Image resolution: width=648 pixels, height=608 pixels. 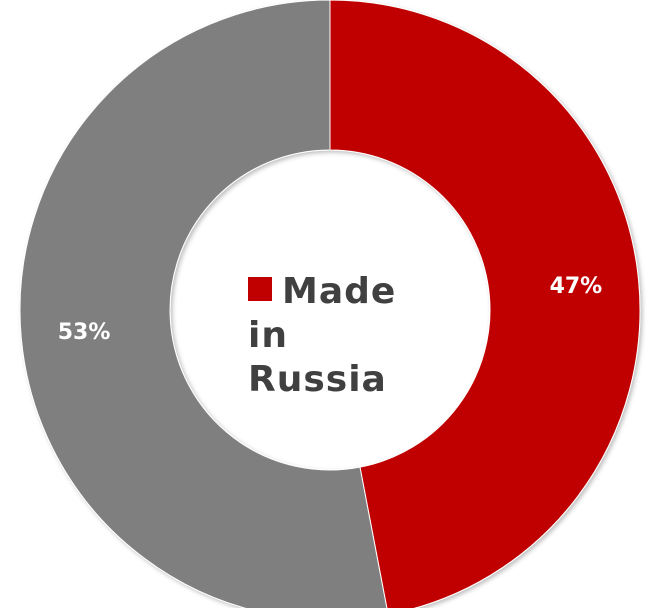 I want to click on data-label-1: 53%, so click(x=84, y=332).